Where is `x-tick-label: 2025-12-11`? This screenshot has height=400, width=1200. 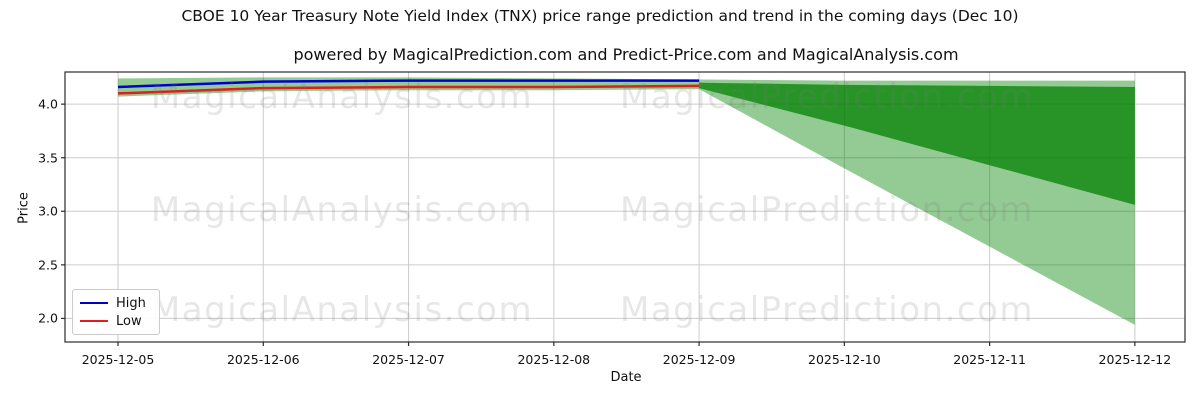 x-tick-label: 2025-12-11 is located at coordinates (989, 359).